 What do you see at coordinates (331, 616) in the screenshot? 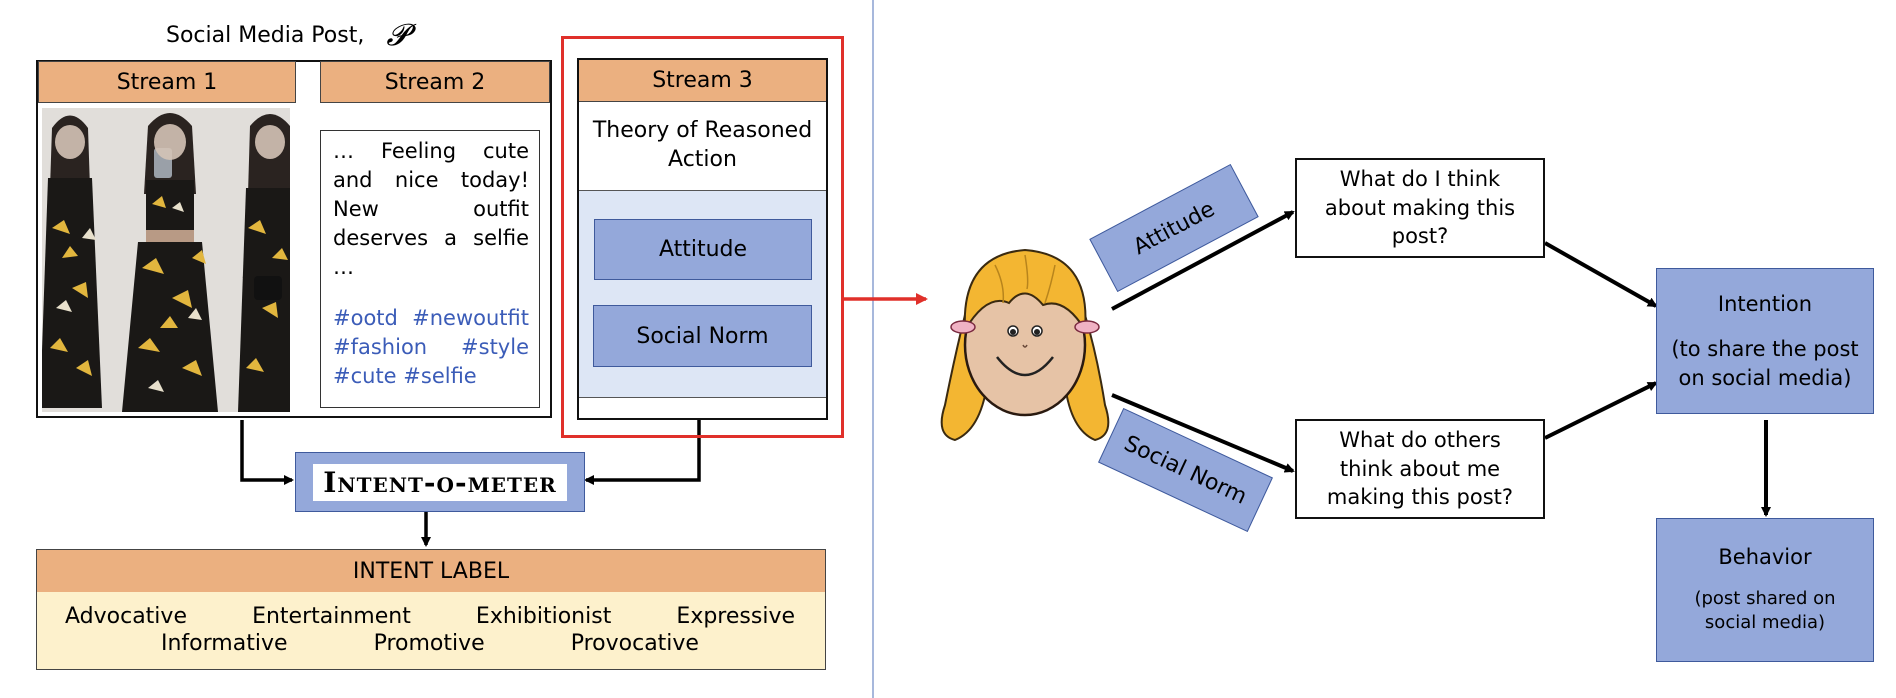
I see `intent-entertainment: Entertainment` at bounding box center [331, 616].